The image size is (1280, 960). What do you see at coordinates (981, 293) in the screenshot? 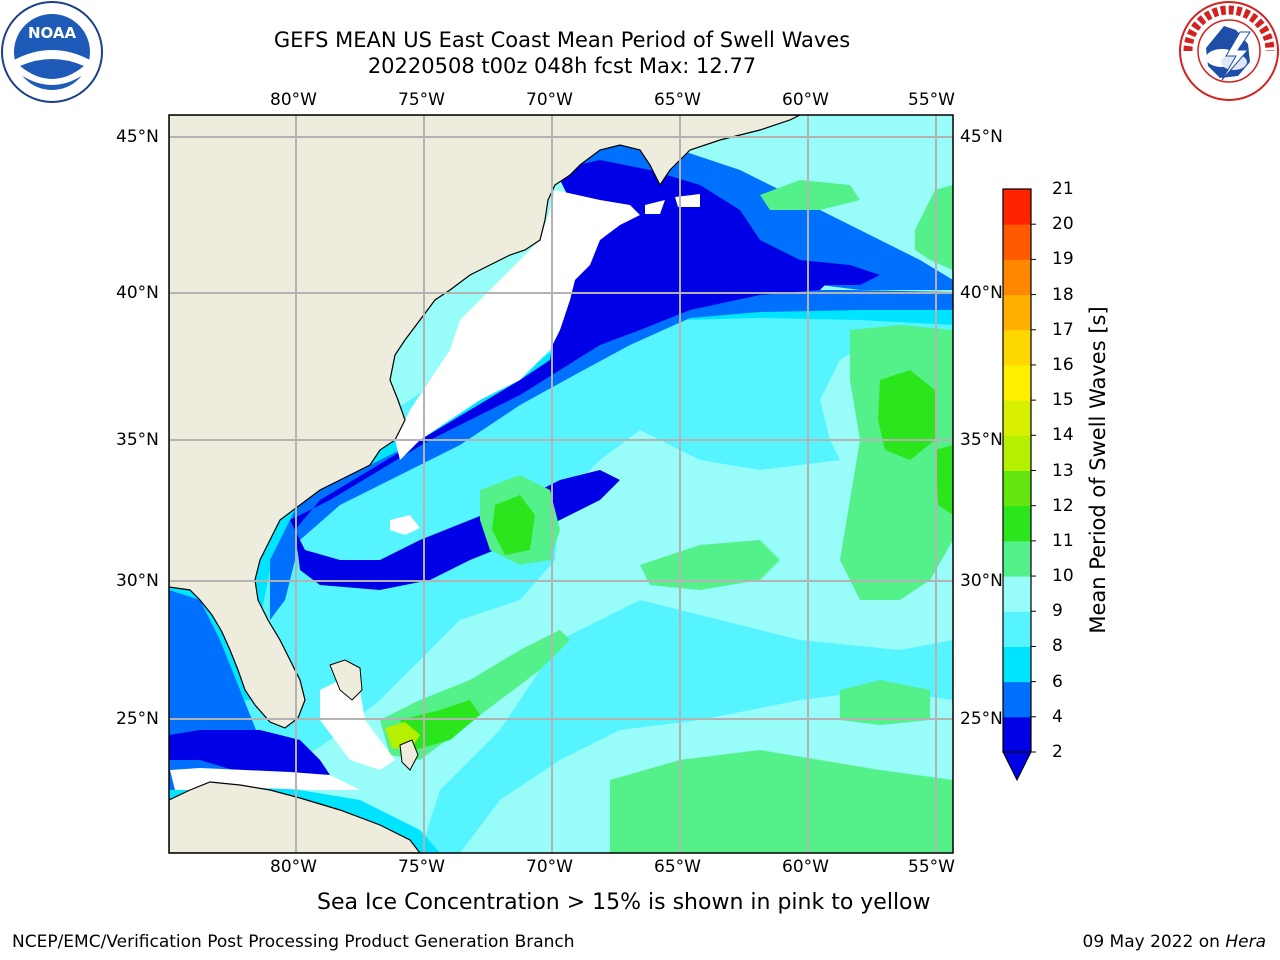
I see `lat-label-right: 40°N` at bounding box center [981, 293].